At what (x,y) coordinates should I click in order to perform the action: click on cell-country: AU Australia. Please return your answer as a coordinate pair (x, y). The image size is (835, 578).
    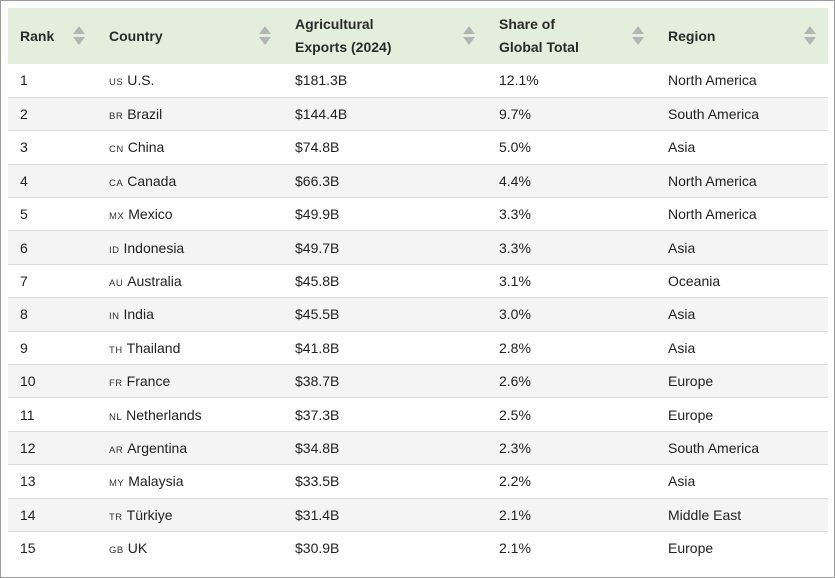
    Looking at the image, I should click on (190, 280).